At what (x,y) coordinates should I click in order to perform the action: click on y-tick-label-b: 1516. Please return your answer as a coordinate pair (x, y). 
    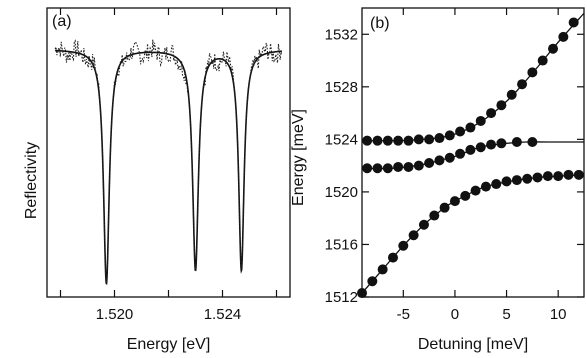
    Looking at the image, I should click on (341, 244).